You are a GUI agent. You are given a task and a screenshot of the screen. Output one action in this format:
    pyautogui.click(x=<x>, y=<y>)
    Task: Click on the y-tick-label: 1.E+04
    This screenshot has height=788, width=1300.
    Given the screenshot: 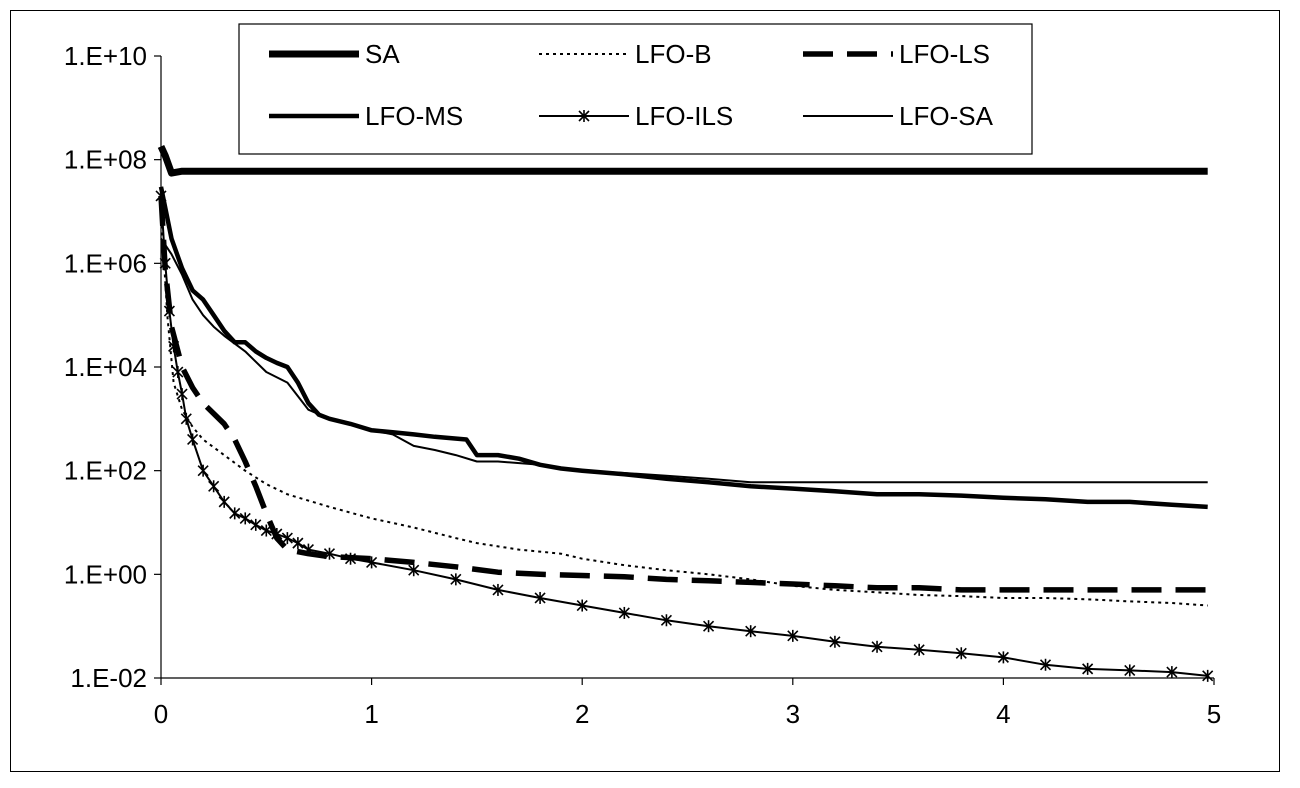 What is the action you would take?
    pyautogui.click(x=105, y=367)
    